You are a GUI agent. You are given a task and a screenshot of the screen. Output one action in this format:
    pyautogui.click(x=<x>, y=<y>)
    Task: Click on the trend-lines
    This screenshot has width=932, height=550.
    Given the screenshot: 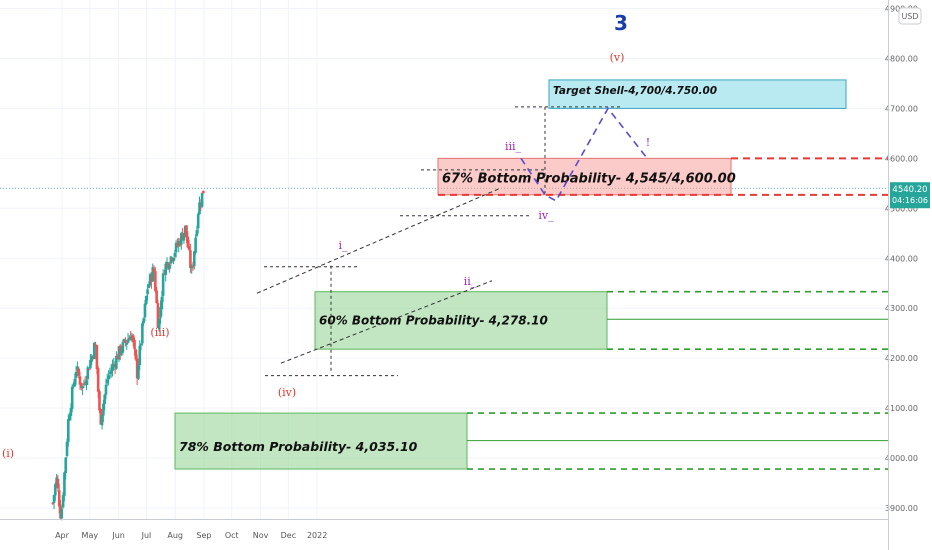 What is the action you would take?
    pyautogui.click(x=378, y=275)
    